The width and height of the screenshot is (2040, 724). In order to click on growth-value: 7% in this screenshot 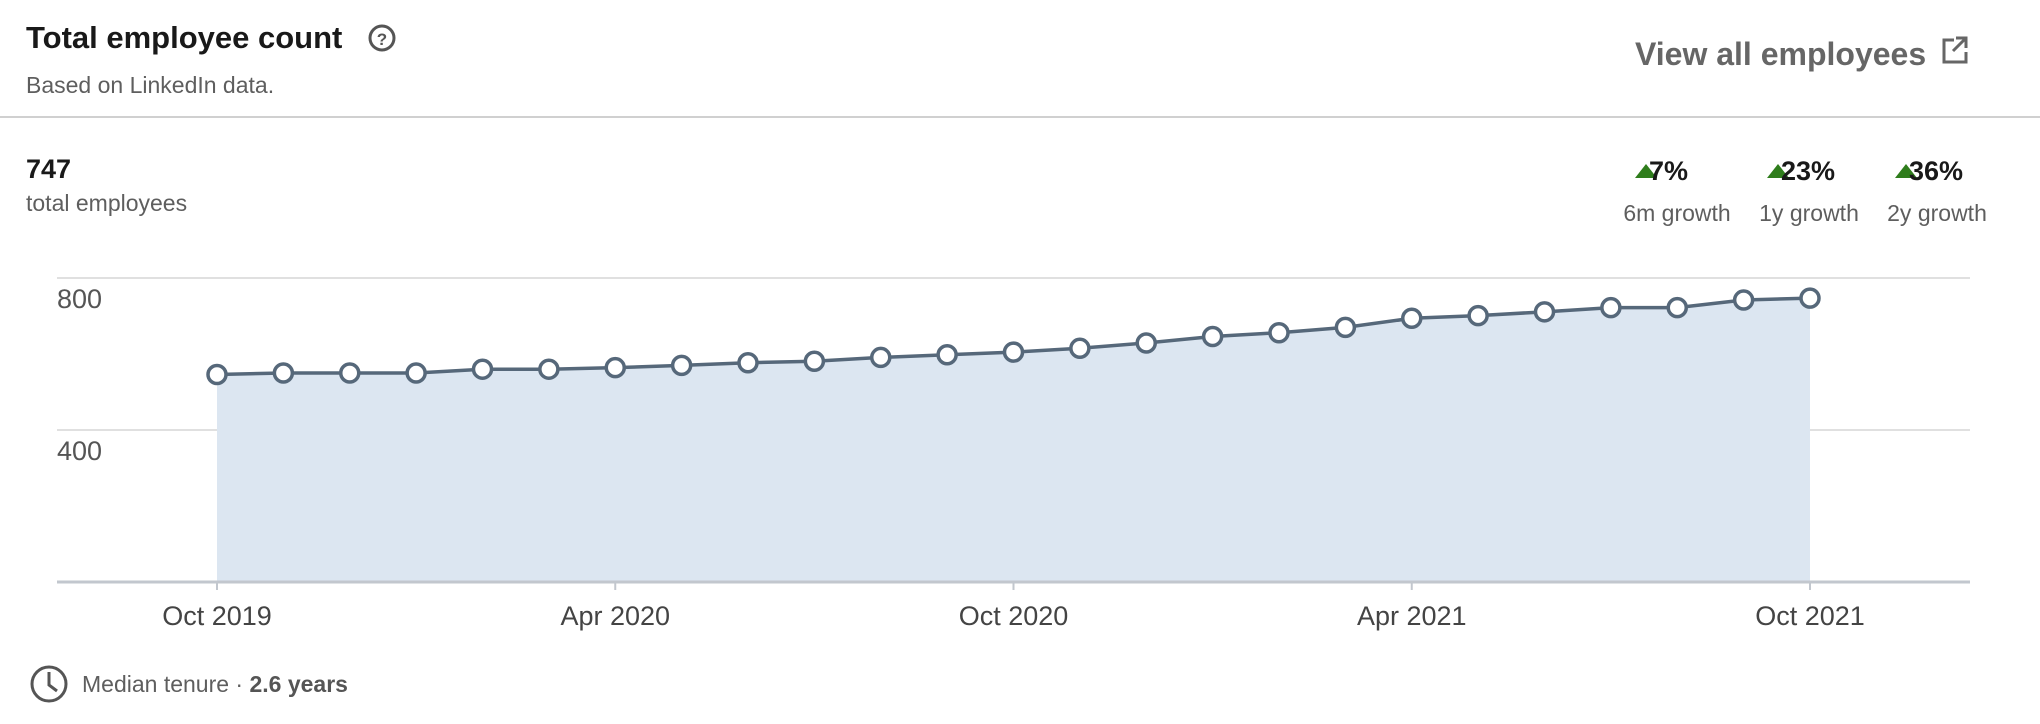, I will do `click(1668, 171)`.